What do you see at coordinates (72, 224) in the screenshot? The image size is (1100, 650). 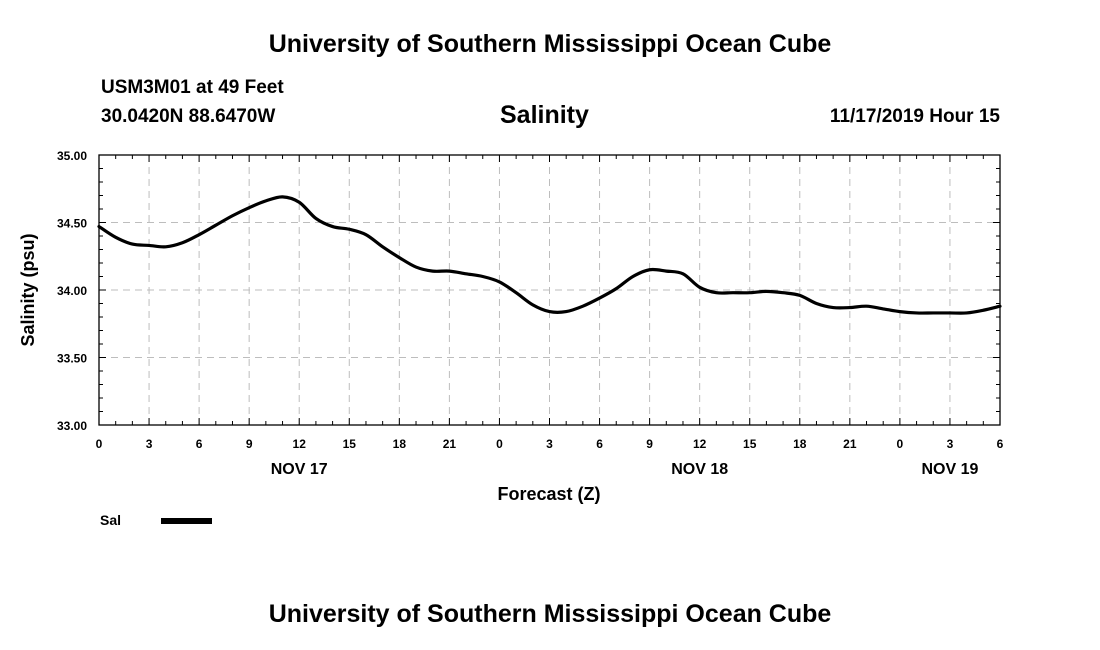 I see `y-tick-label: 34.50` at bounding box center [72, 224].